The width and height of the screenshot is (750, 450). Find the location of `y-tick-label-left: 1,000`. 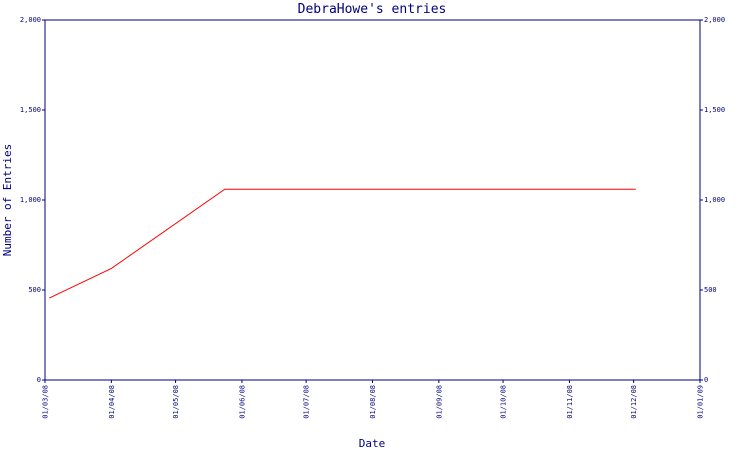

y-tick-label-left: 1,000 is located at coordinates (30, 200).